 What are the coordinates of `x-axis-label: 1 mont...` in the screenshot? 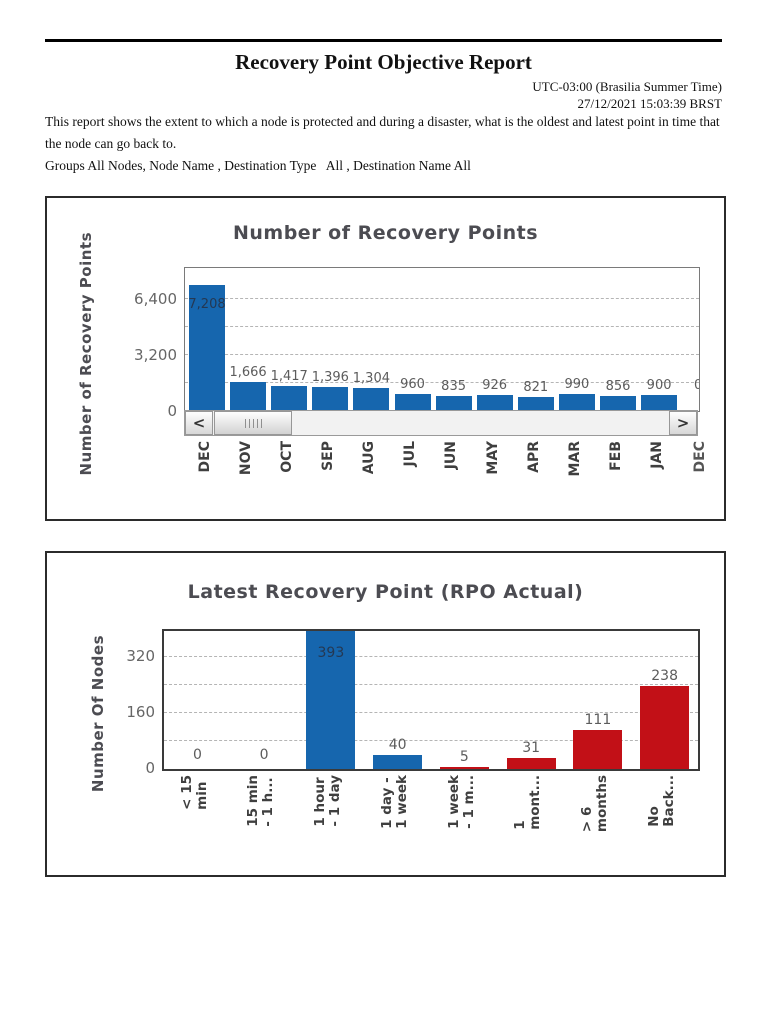 It's located at (528, 802).